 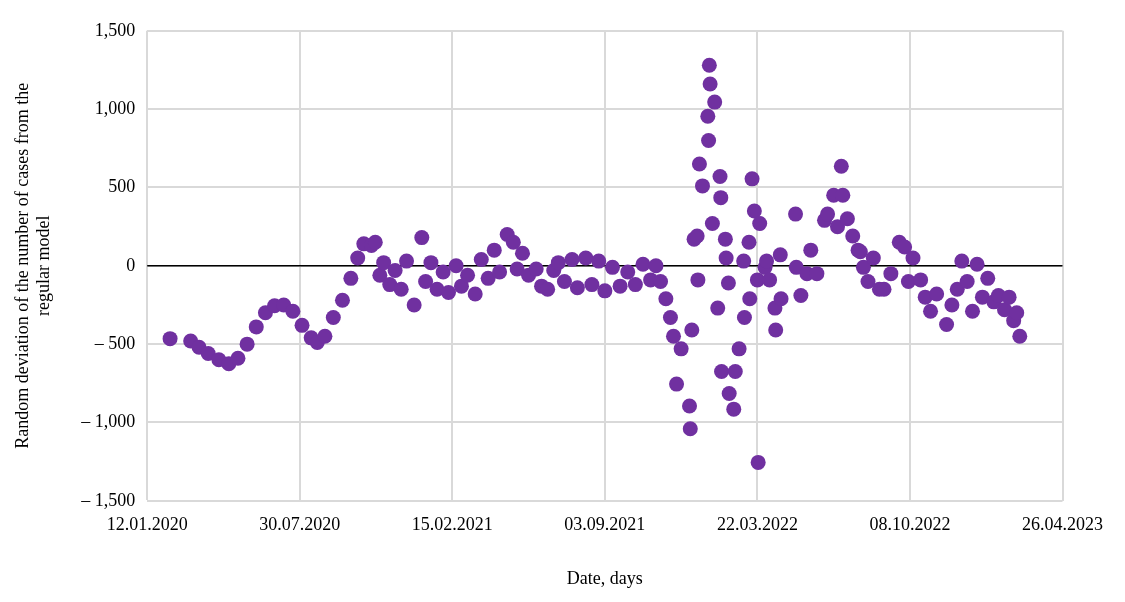 I want to click on y-tick-label: – 1,000, so click(x=108, y=421).